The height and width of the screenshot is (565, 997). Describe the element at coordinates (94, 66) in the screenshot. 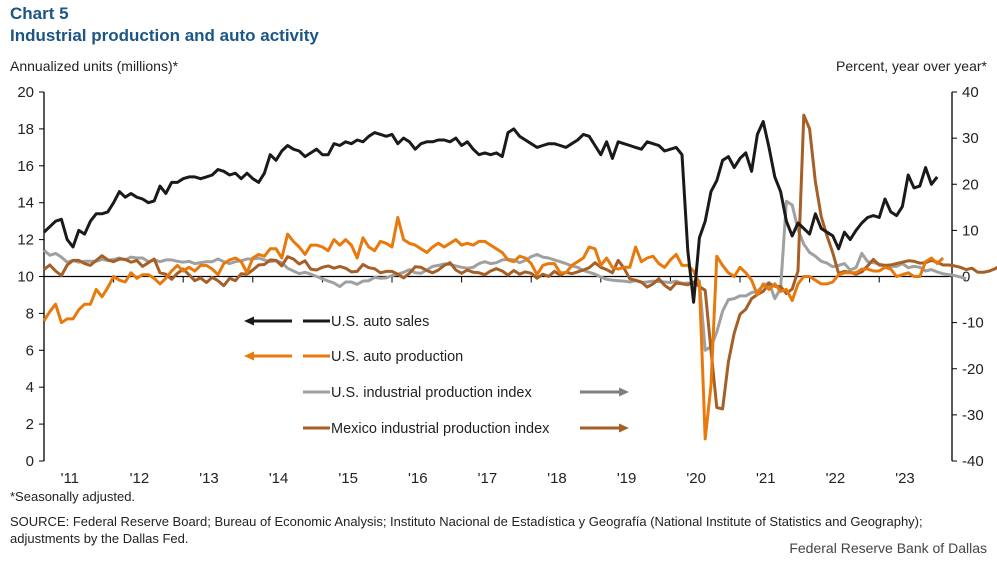

I see `left-axis-label: Annualized units (millions)*` at that location.